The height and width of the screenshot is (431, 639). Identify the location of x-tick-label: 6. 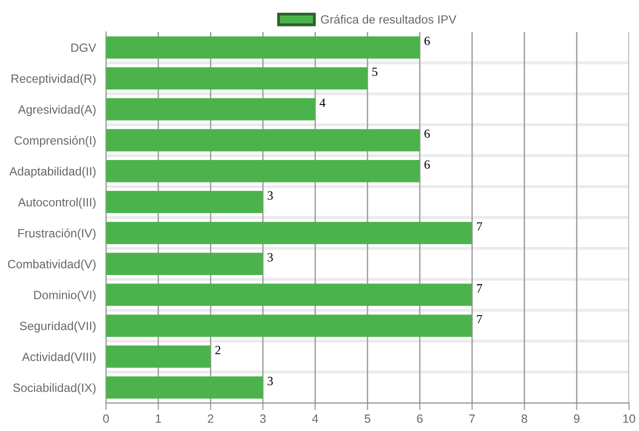
(420, 418).